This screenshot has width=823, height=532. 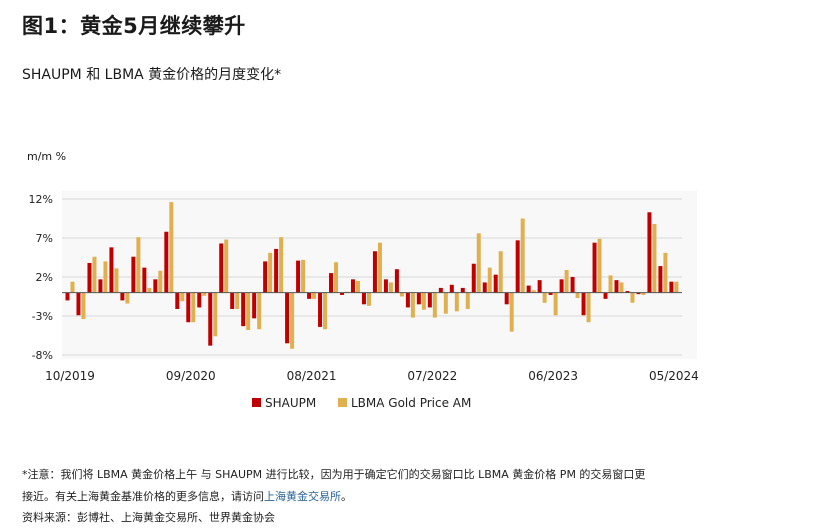 I want to click on chart-subtitle: SHAUPM 和 LBMA 黄金价格的月度变化*, so click(x=152, y=75).